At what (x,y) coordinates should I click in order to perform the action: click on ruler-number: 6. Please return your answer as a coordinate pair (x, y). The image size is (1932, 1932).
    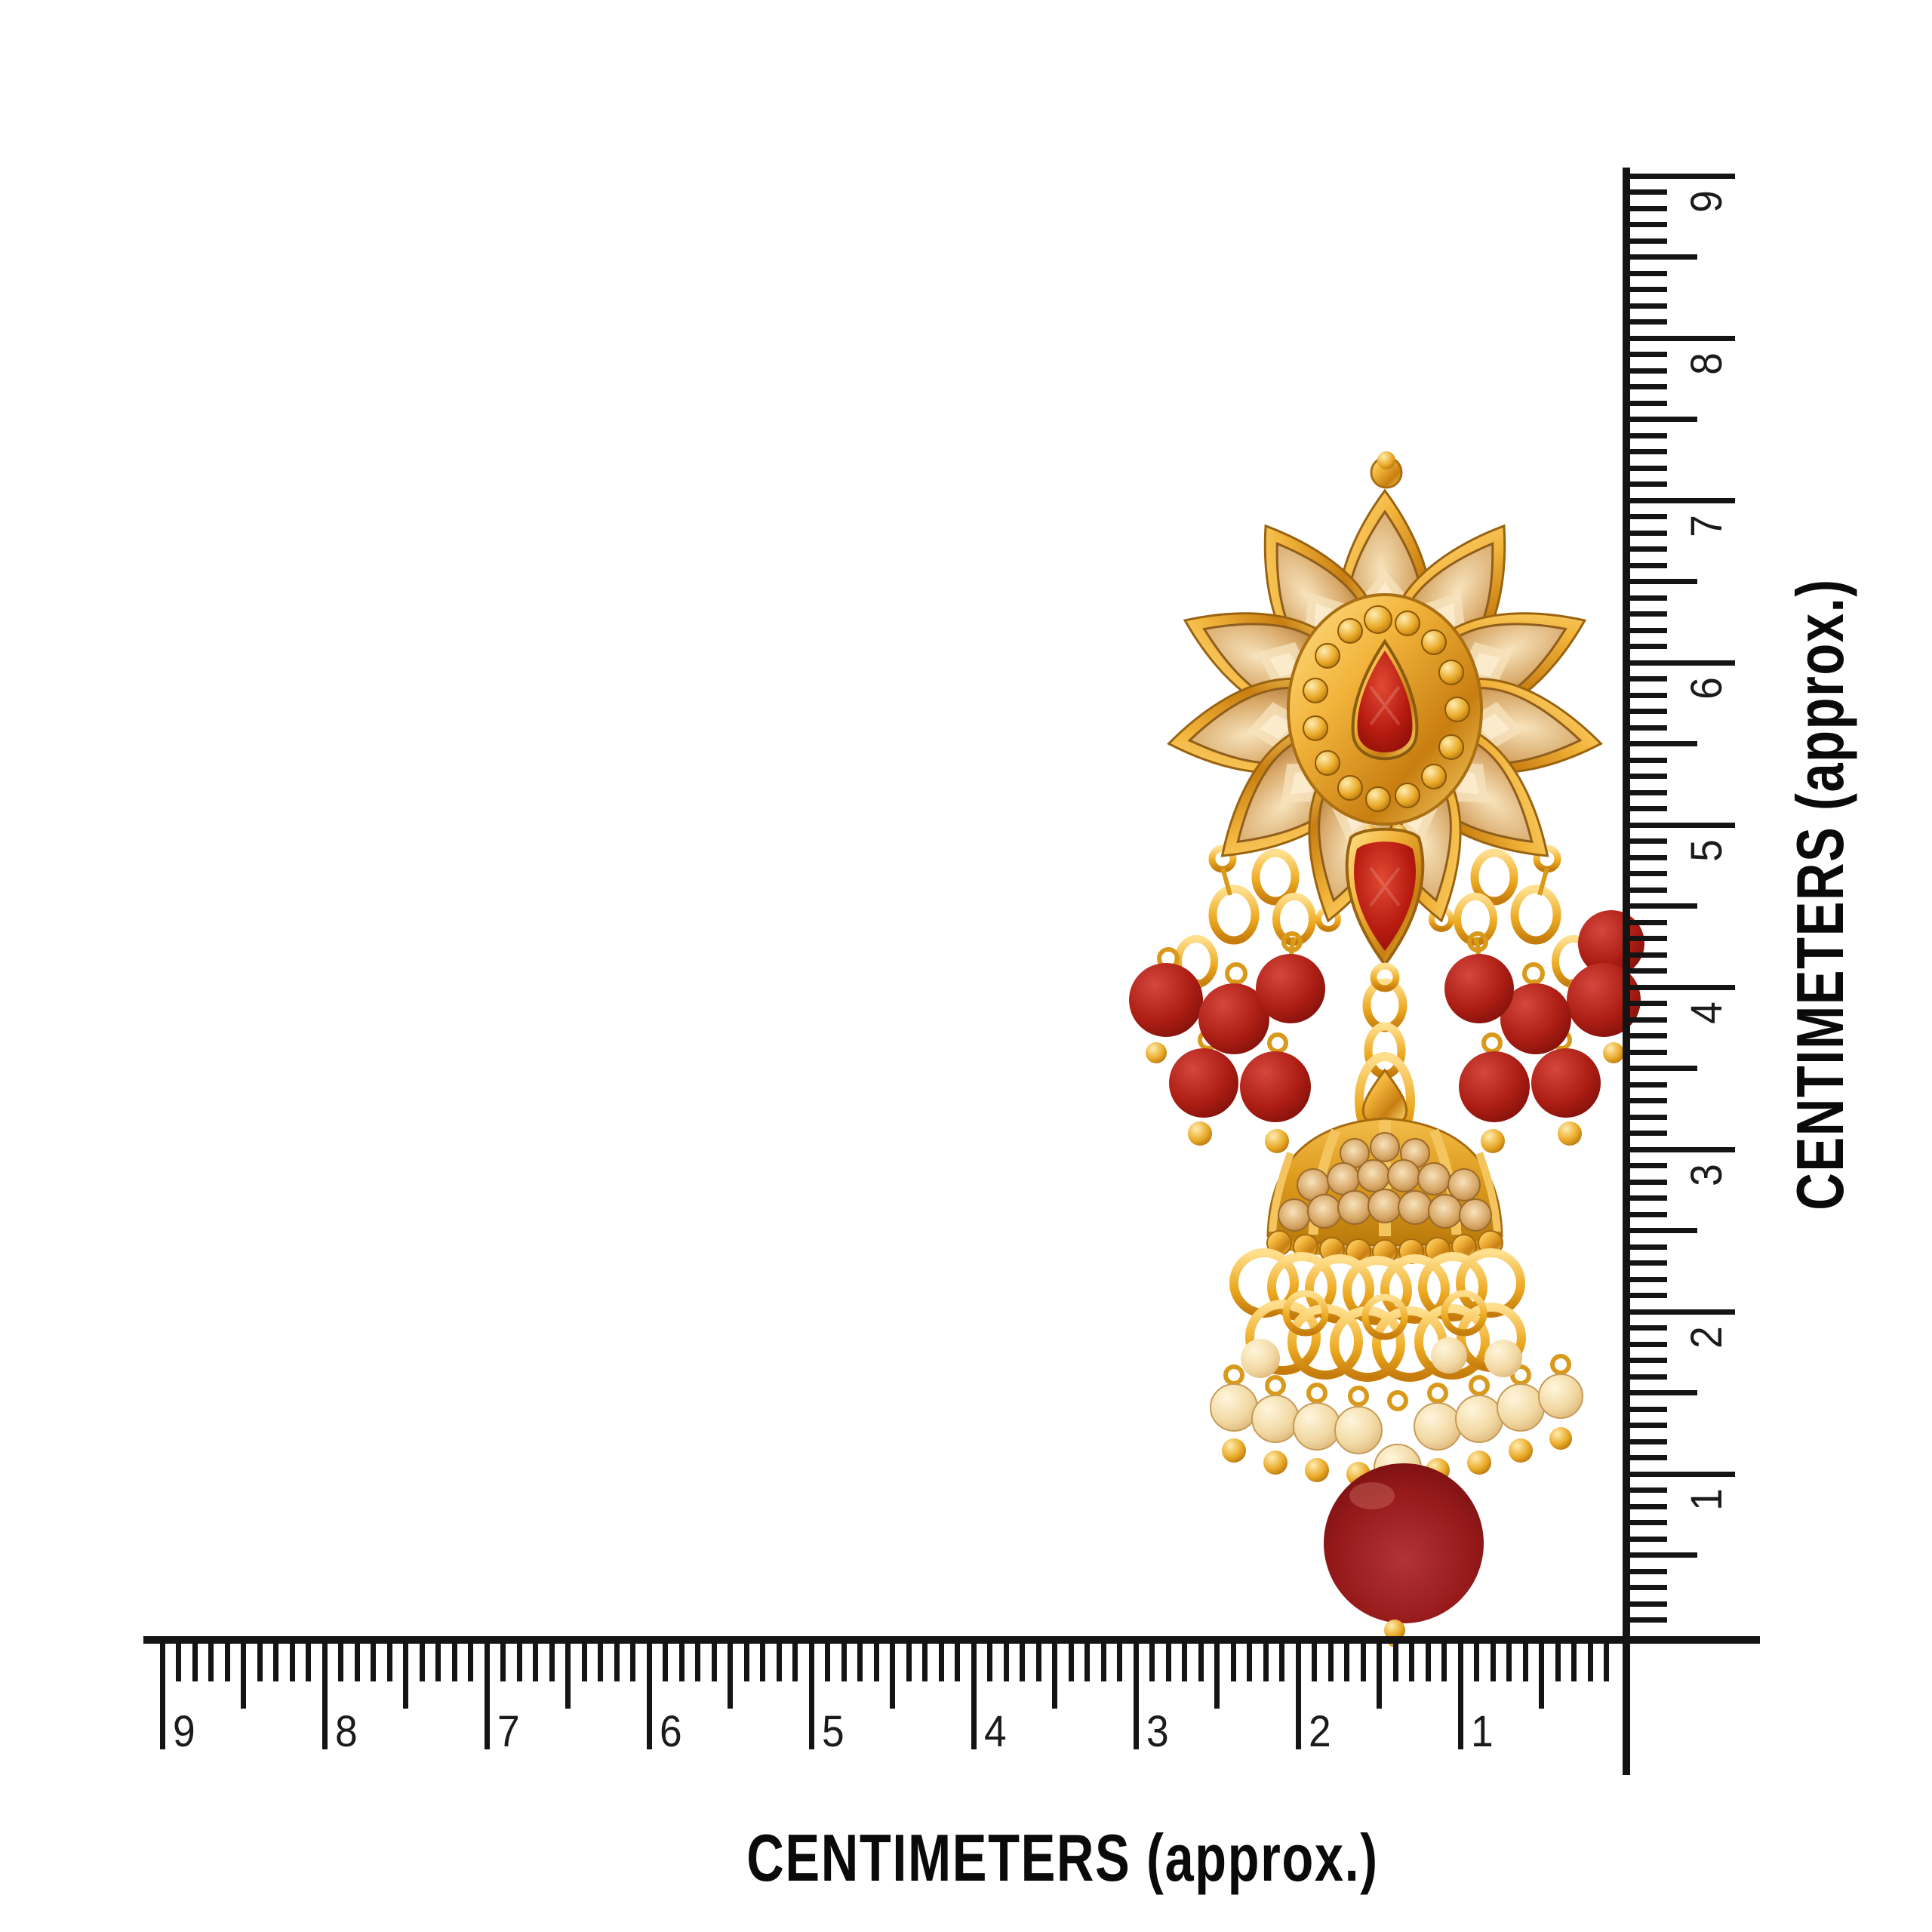
    Looking at the image, I should click on (1706, 688).